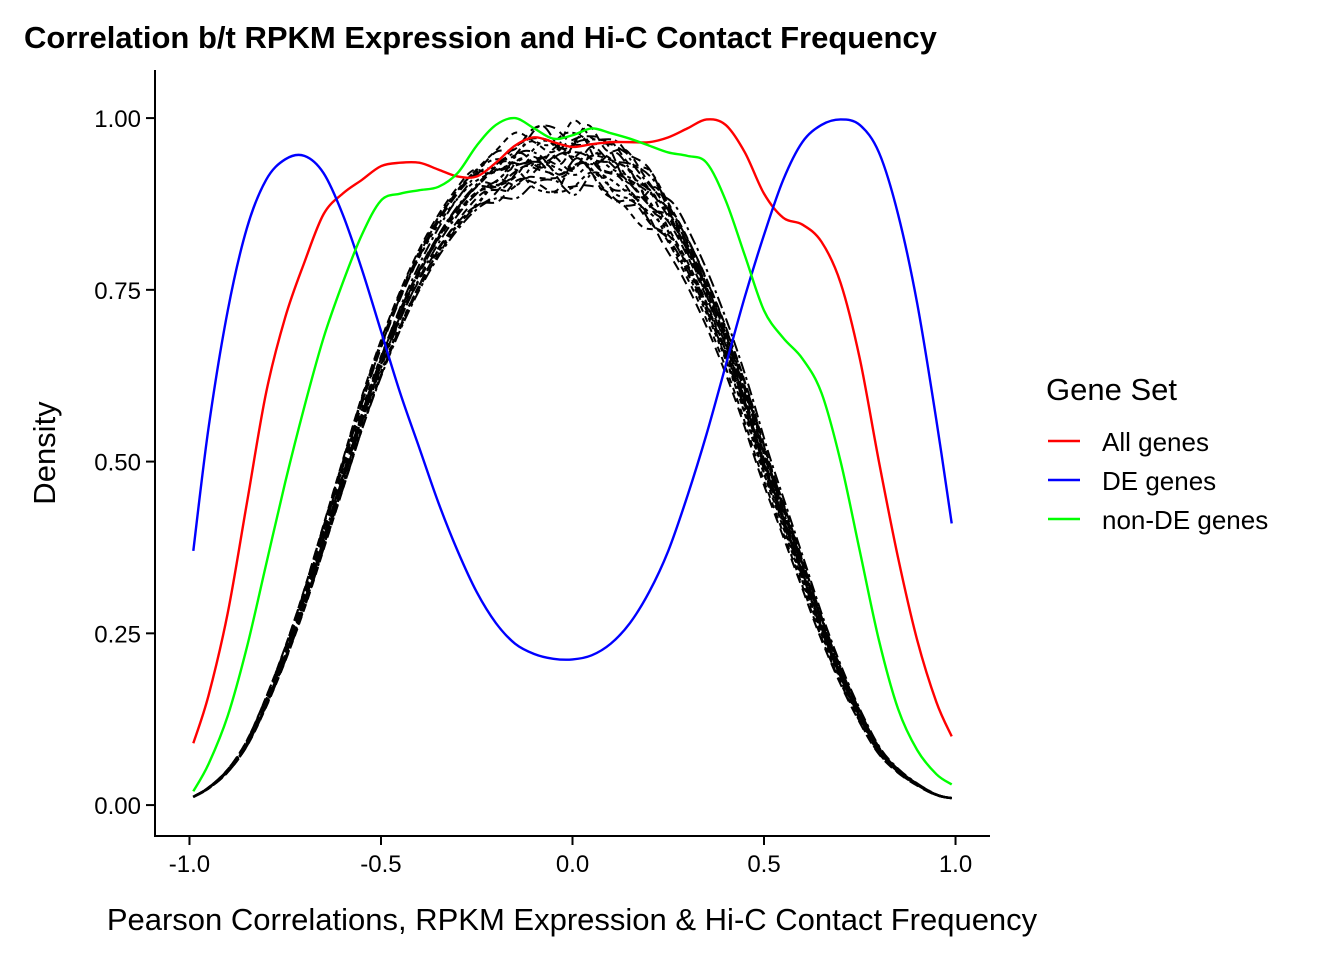 The width and height of the screenshot is (1344, 960). I want to click on y-tick-label: 1.00, so click(117, 119).